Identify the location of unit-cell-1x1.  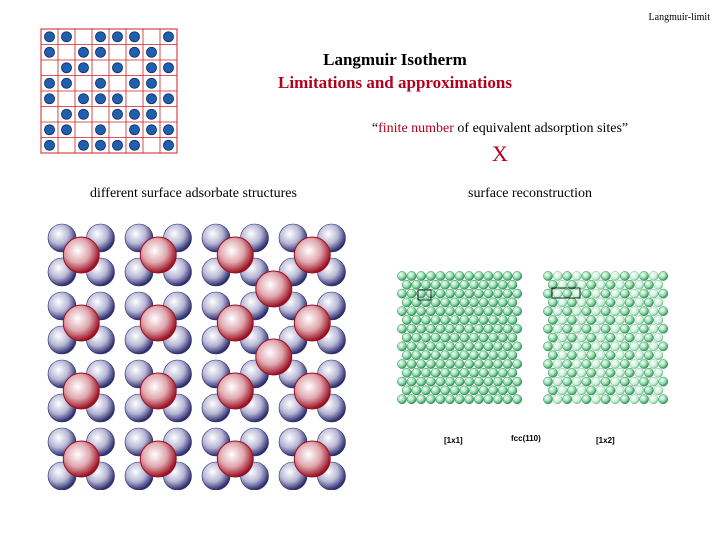
(424, 295).